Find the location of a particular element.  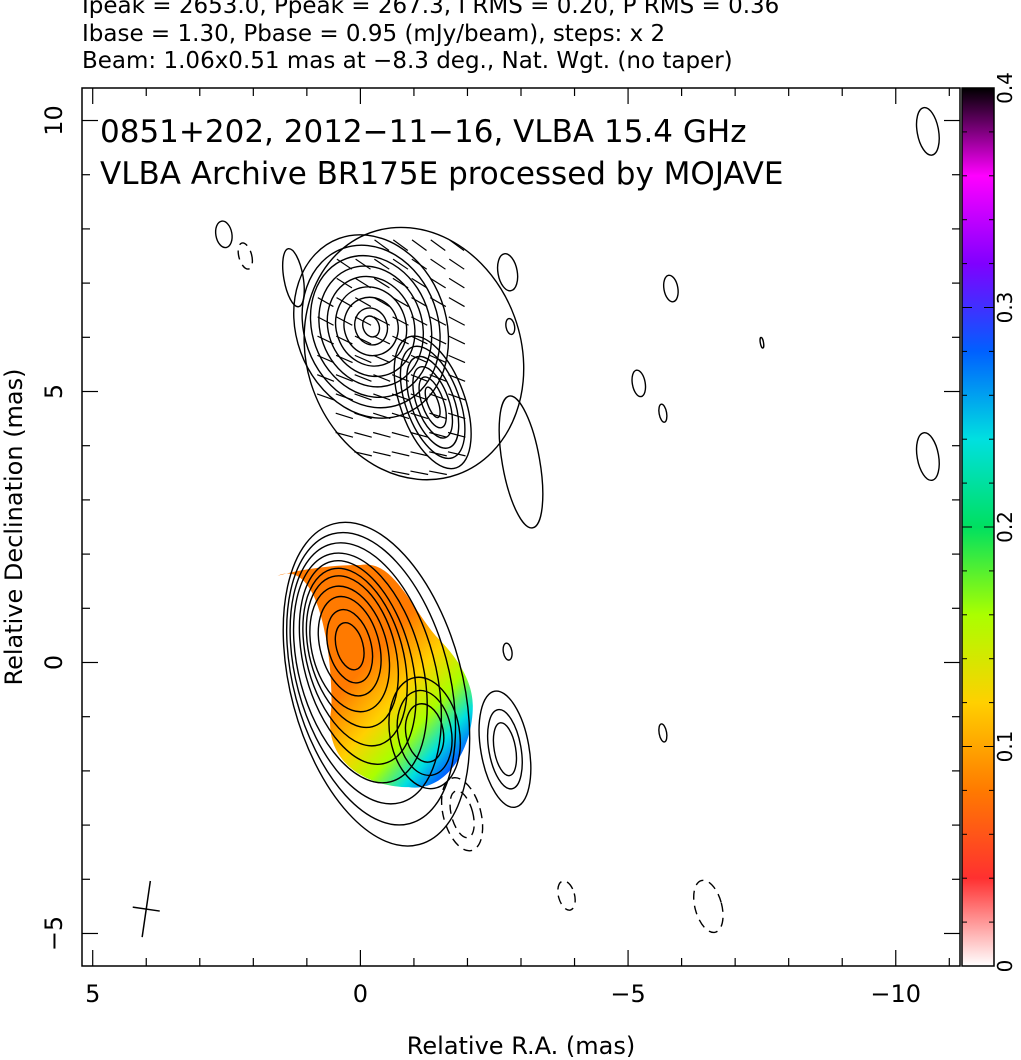

y-axis-label: Relative Declination (mas) is located at coordinates (14, 526).